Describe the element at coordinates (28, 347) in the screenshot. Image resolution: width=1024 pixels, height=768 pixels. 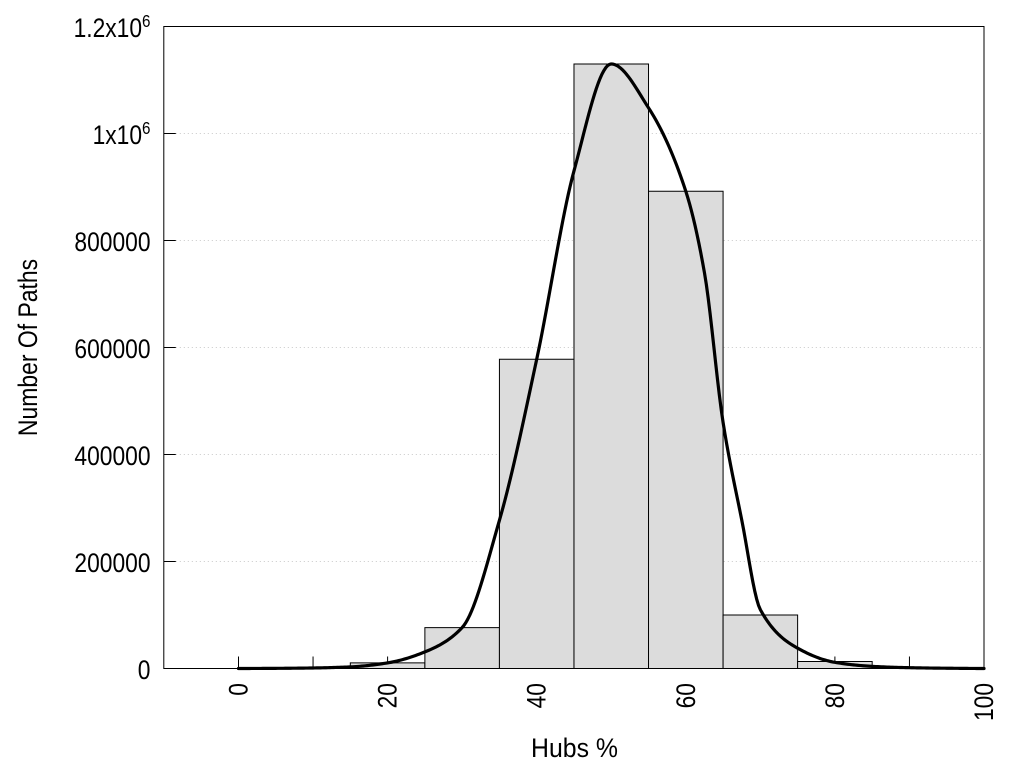
I see `svg-text: Number Of Paths` at that location.